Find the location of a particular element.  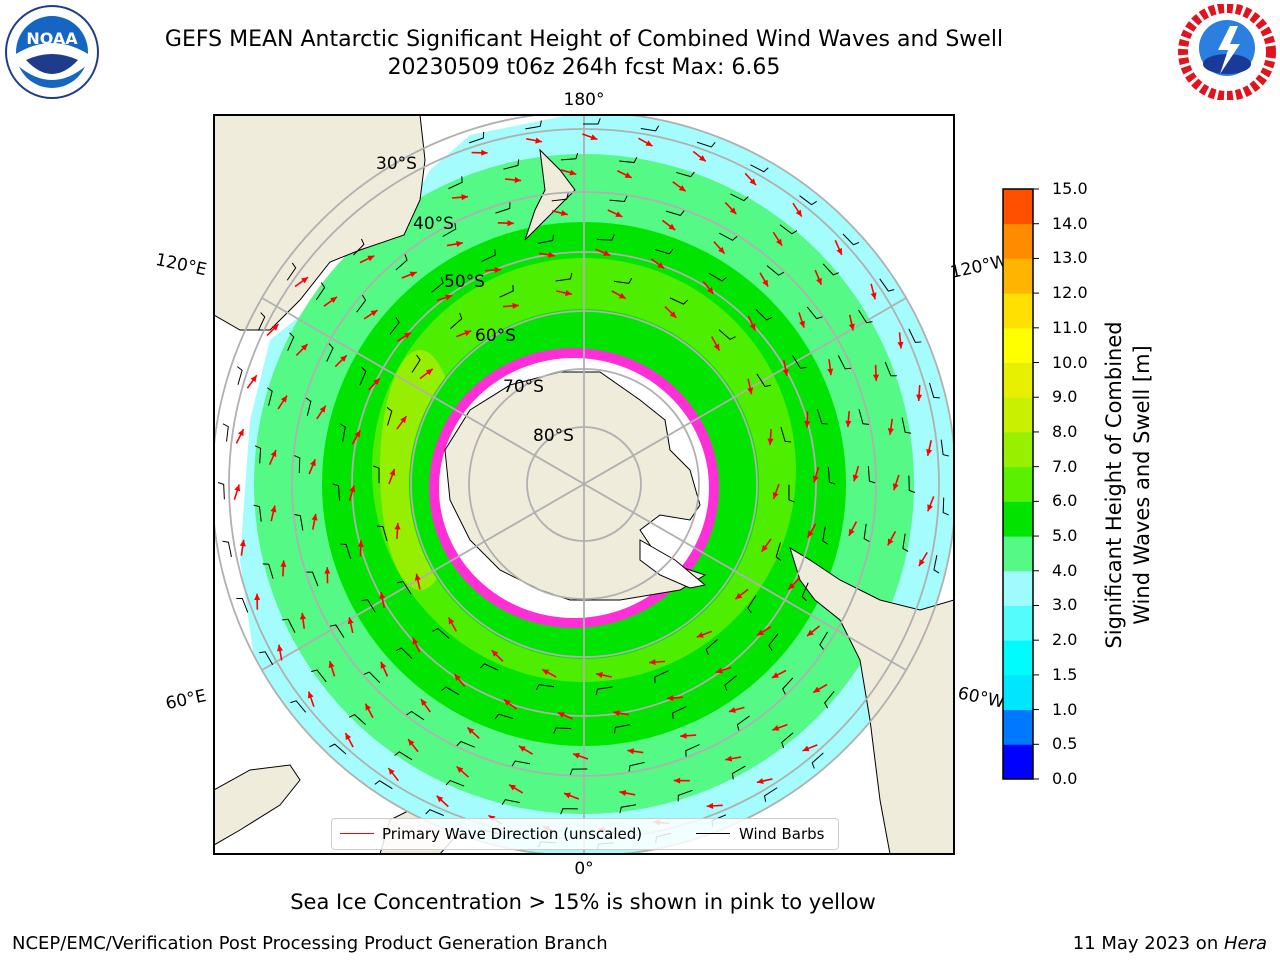

lon-label-60e: 60°E is located at coordinates (186, 700).